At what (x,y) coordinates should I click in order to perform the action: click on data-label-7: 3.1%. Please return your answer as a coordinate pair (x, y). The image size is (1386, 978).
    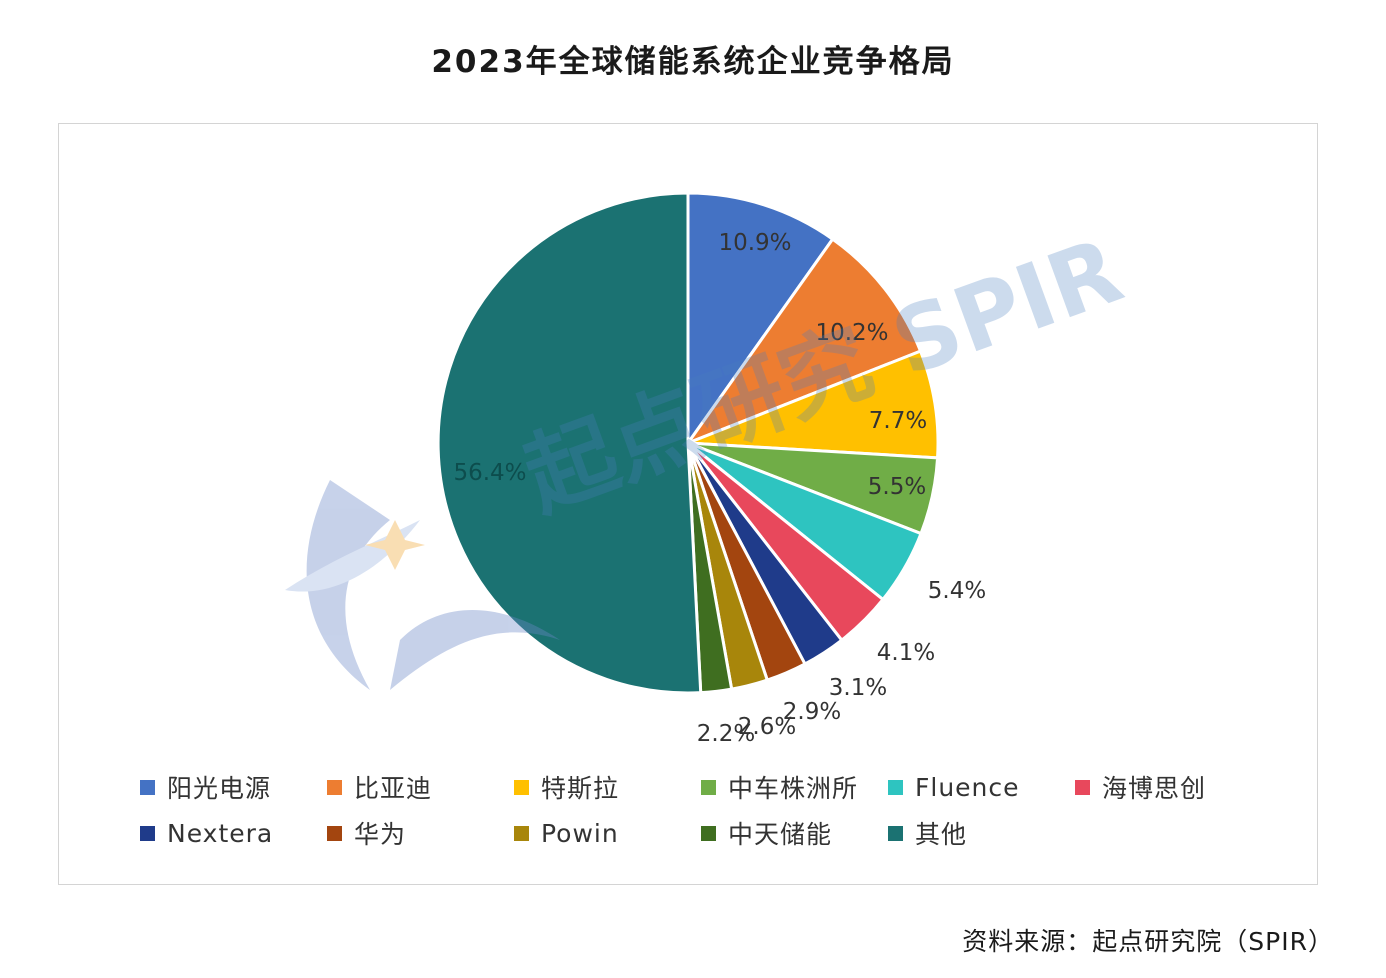
    Looking at the image, I should click on (858, 688).